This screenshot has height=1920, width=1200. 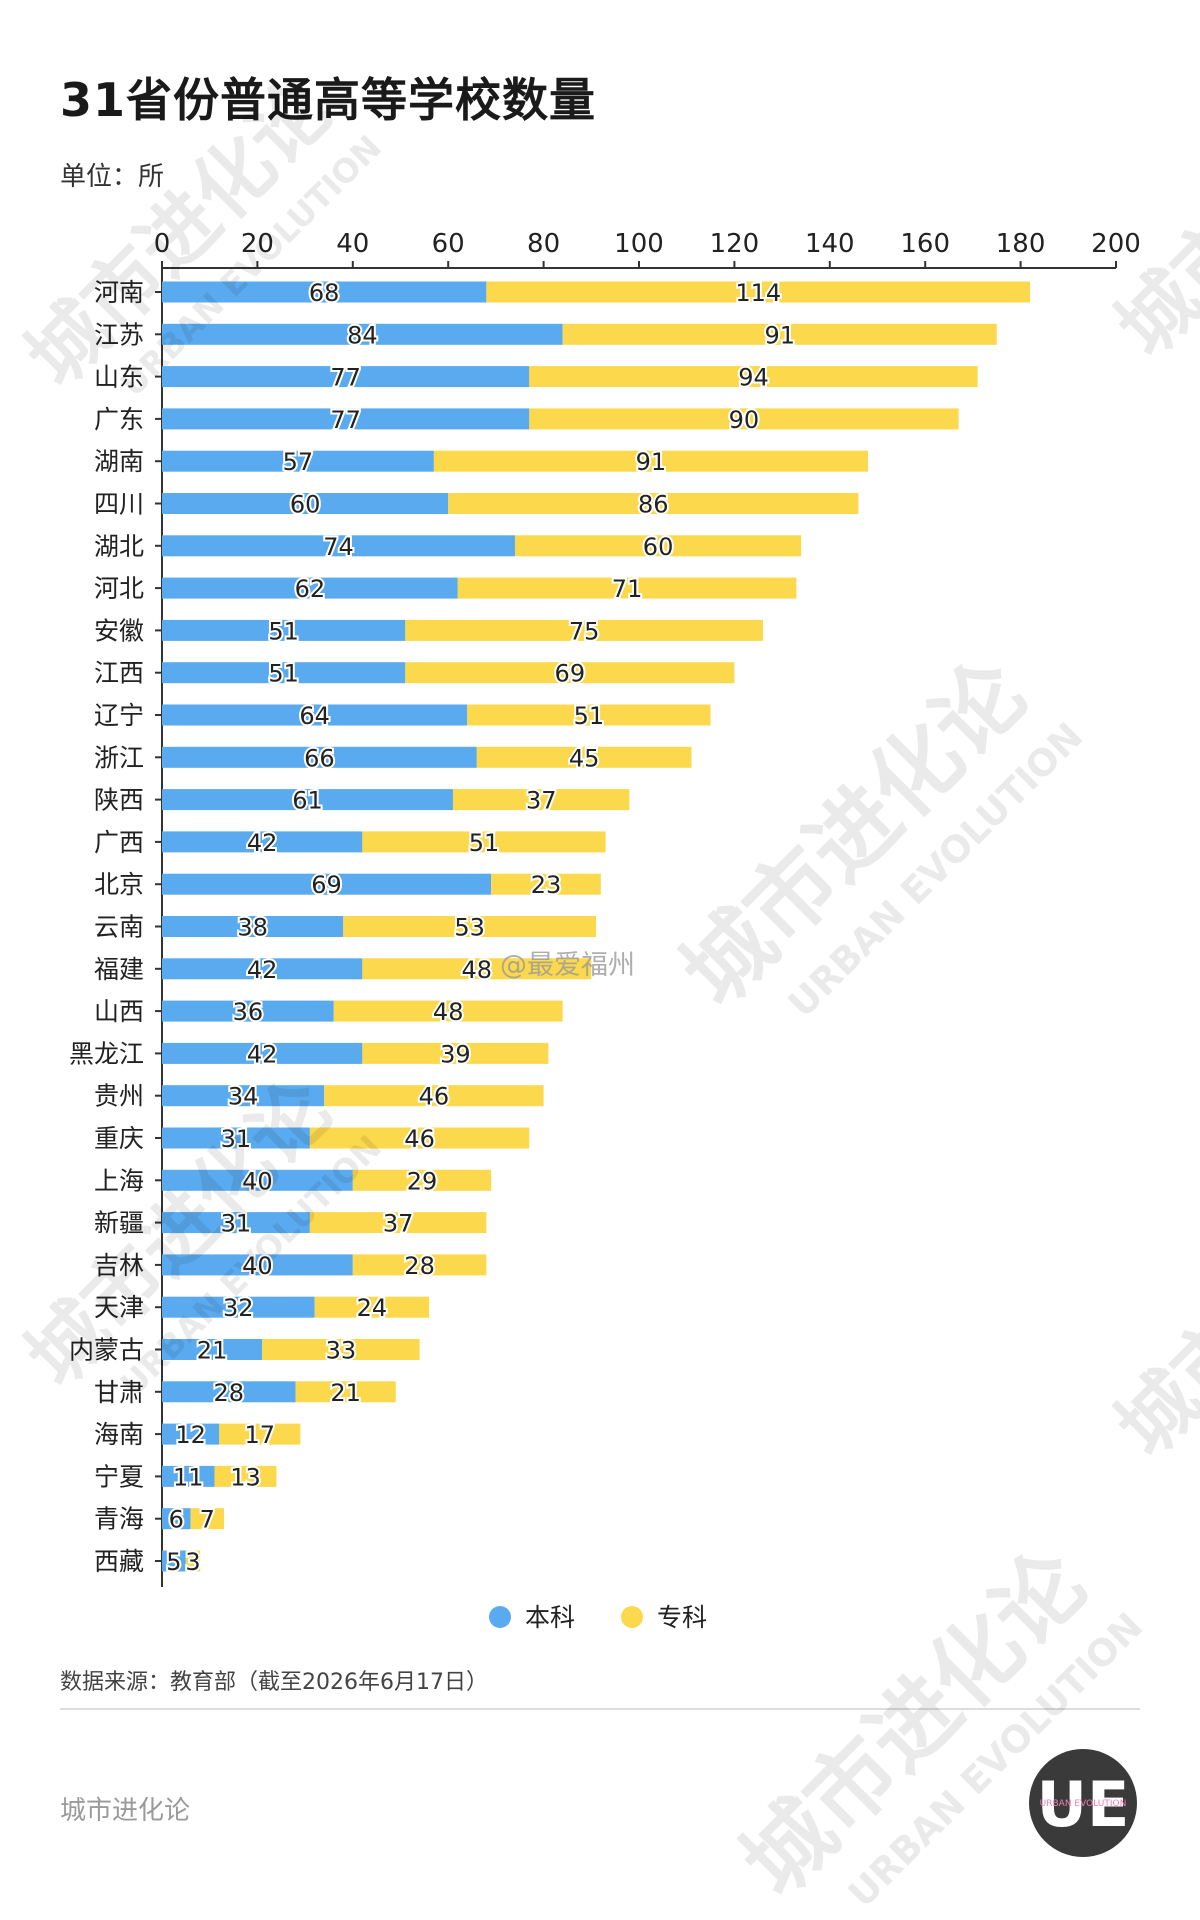 What do you see at coordinates (119, 1561) in the screenshot?
I see `y-category-label: 西藏` at bounding box center [119, 1561].